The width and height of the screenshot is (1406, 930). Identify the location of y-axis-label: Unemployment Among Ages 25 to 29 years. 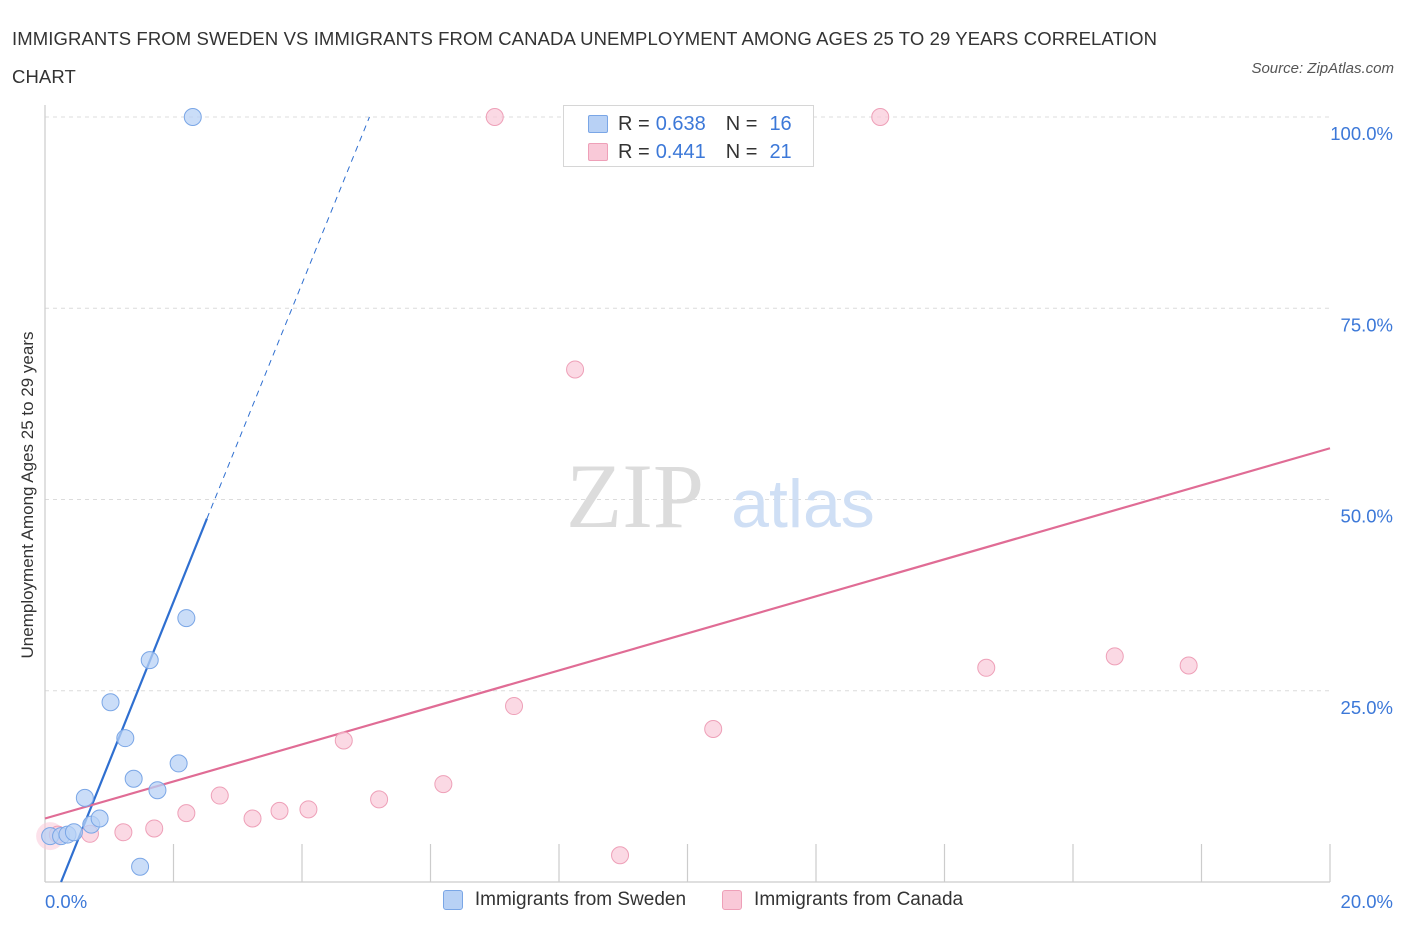
(27, 495).